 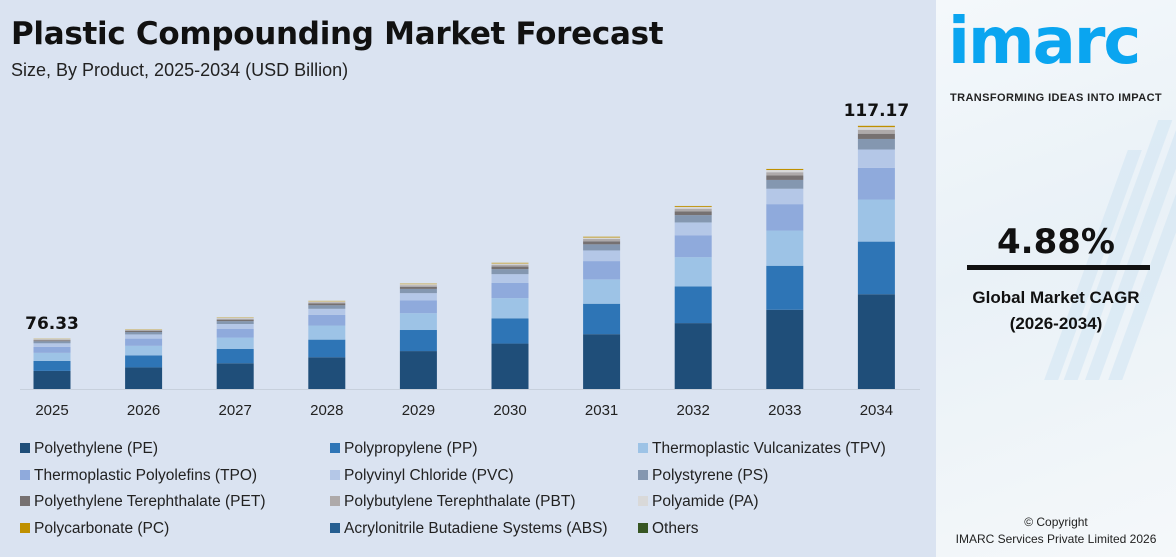 I want to click on chart-title: Plastic Compounding Market Forecast, so click(x=337, y=34).